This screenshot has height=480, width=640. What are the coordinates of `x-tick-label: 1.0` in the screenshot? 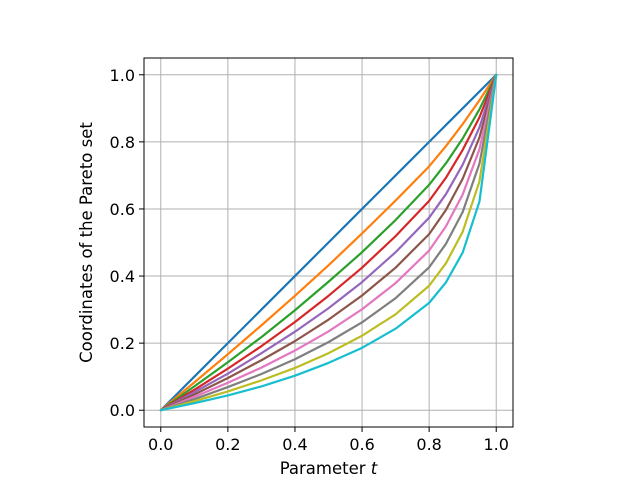 It's located at (496, 444).